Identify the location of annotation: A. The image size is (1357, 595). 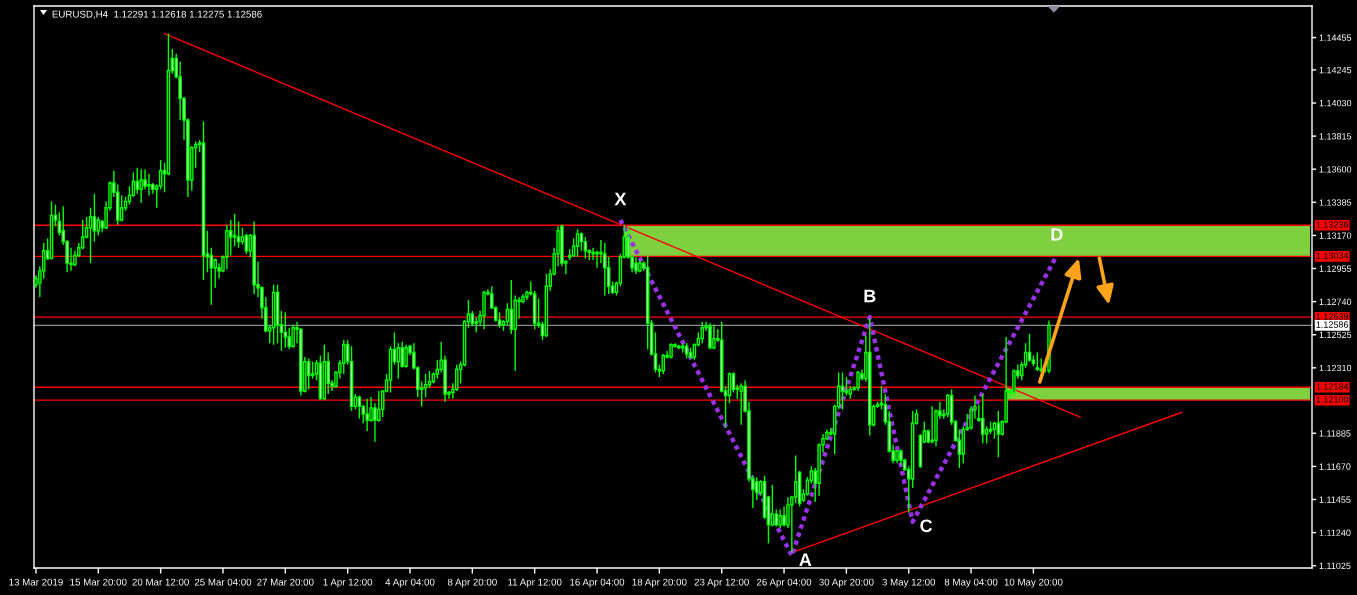
(805, 559).